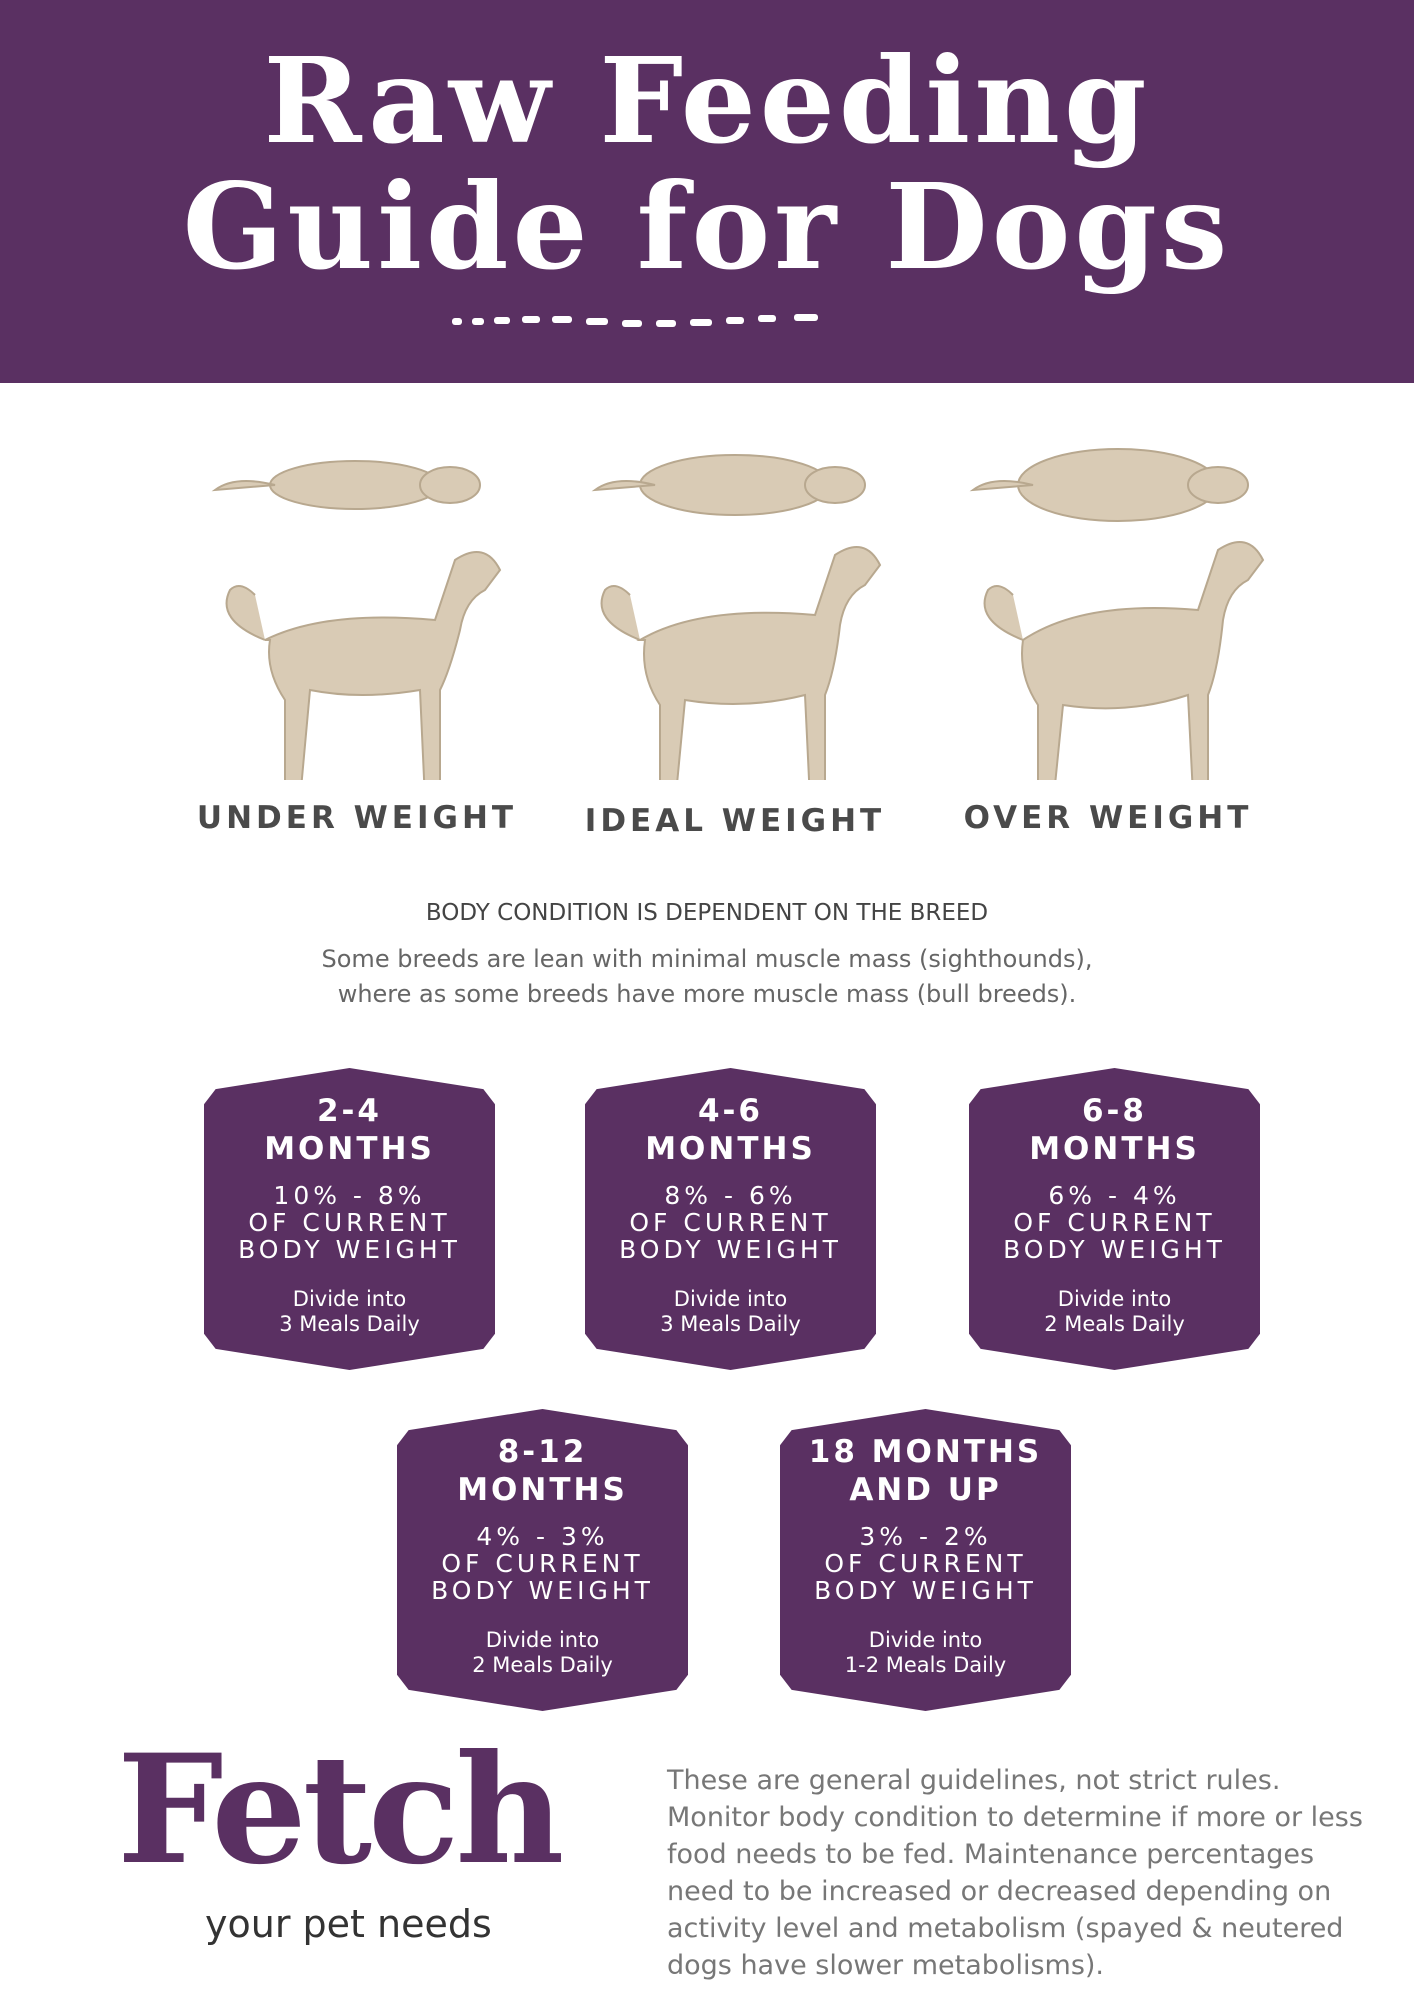 The image size is (1414, 2000). I want to click on percentage: 3% - 2%, so click(925, 1536).